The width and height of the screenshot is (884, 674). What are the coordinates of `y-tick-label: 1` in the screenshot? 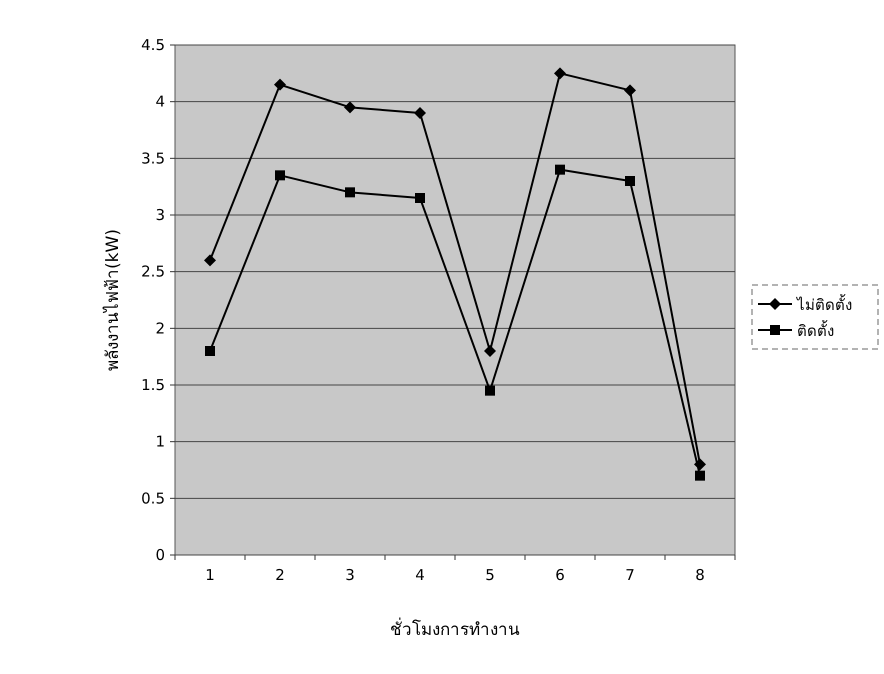 It's located at (160, 441).